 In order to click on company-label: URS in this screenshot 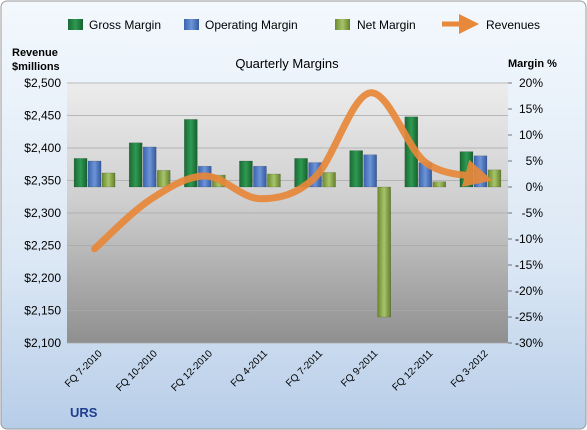, I will do `click(84, 412)`.